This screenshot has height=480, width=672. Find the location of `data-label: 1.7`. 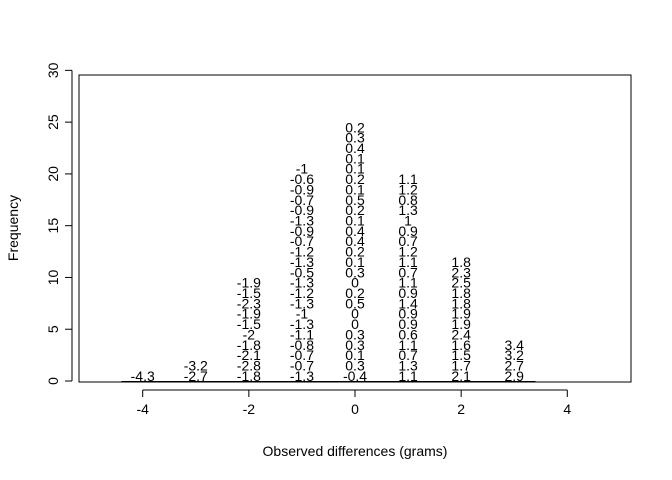

data-label: 1.7 is located at coordinates (461, 365).